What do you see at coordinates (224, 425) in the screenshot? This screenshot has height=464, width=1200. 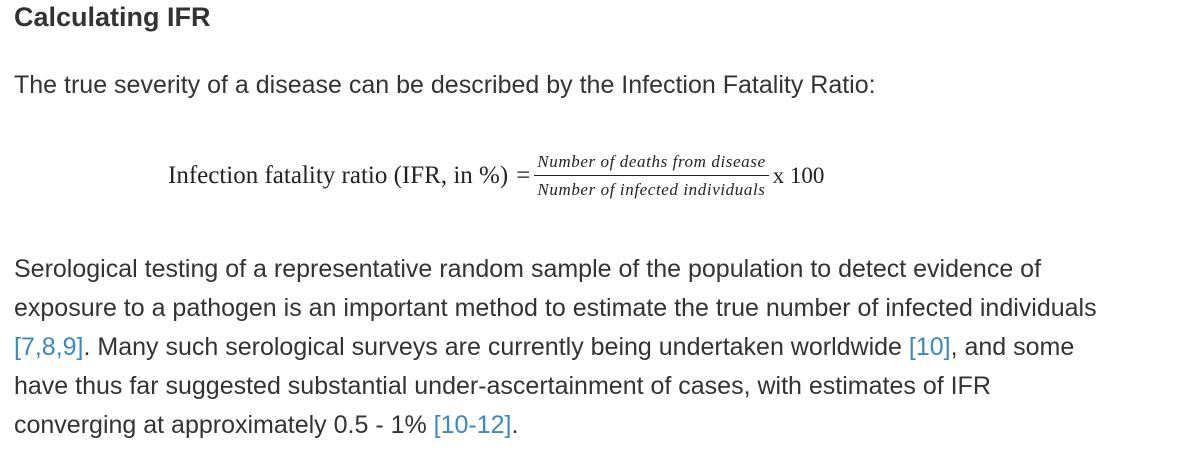 I see `paragraph-text: converging at approximately 0.5 - 1%` at bounding box center [224, 425].